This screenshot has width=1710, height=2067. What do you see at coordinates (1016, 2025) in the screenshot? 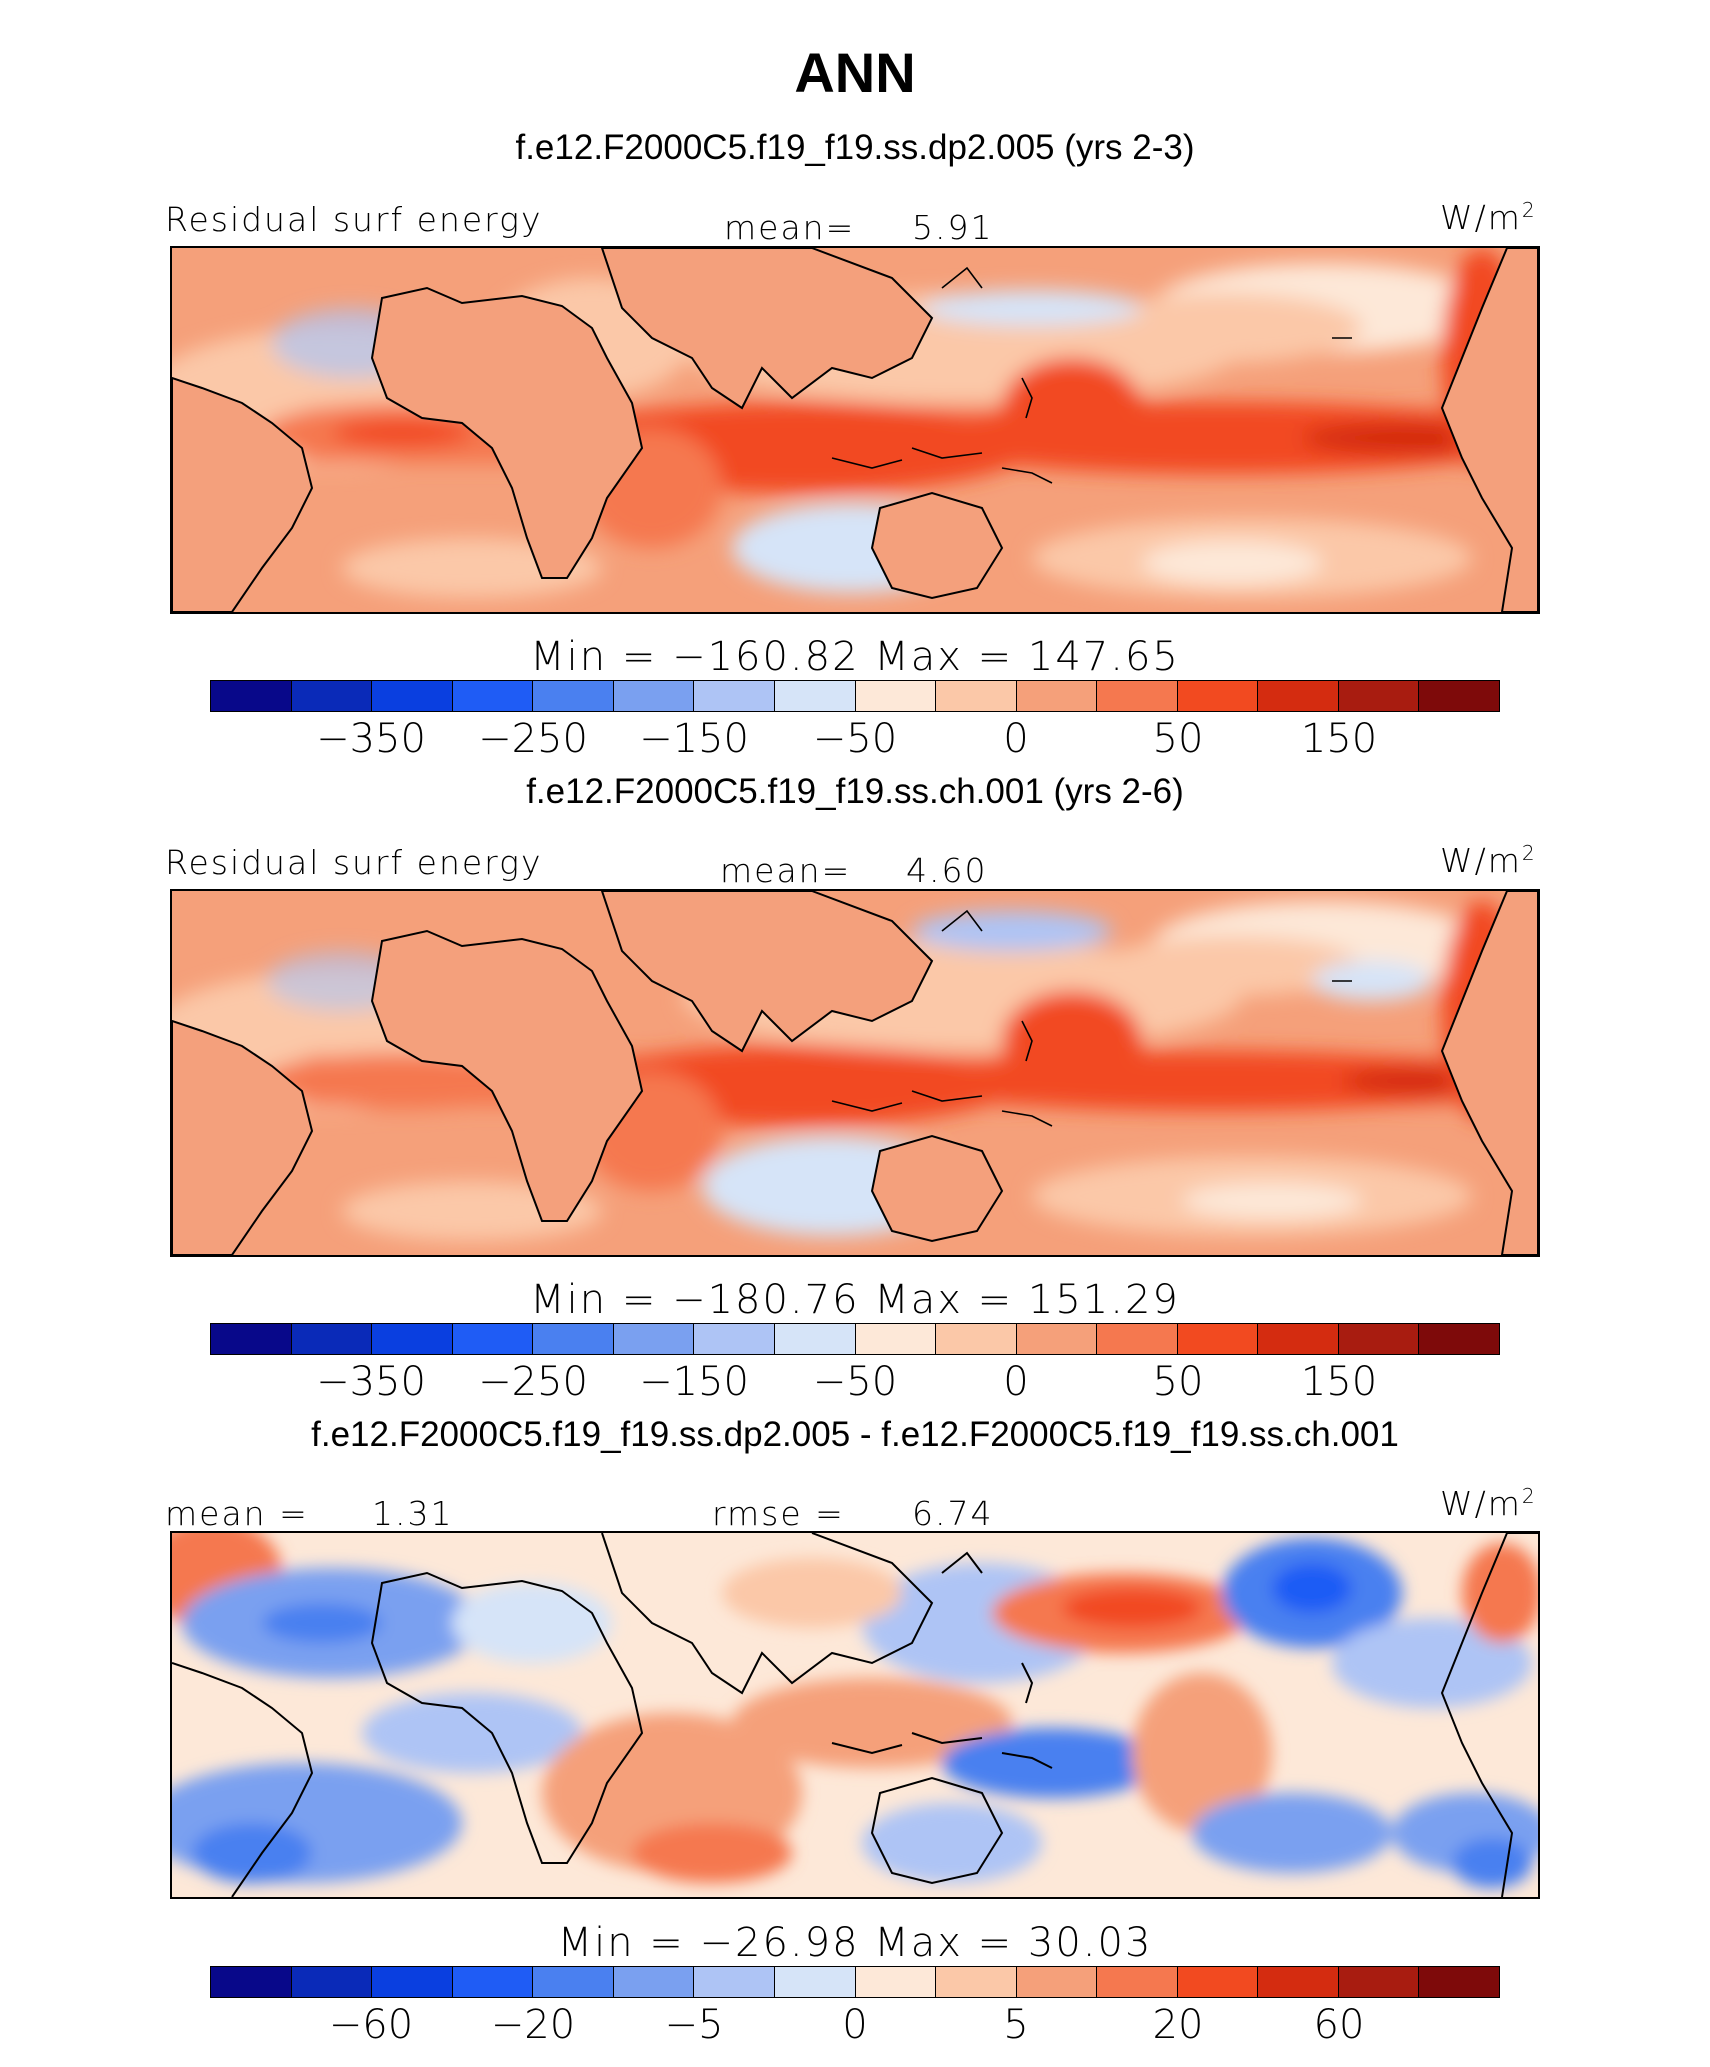
I see `panel-3-tick: 5` at bounding box center [1016, 2025].